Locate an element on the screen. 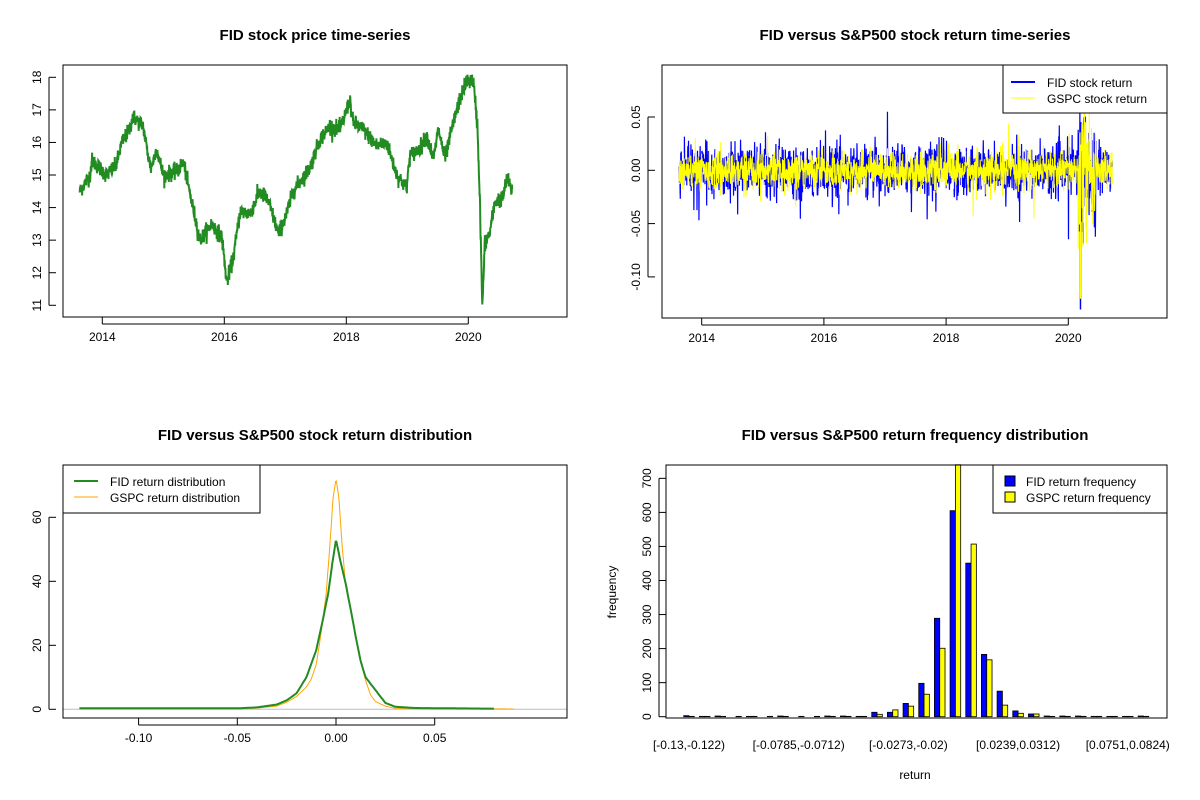 The width and height of the screenshot is (1200, 800). legend-swatch-gspc is located at coordinates (1010, 497).